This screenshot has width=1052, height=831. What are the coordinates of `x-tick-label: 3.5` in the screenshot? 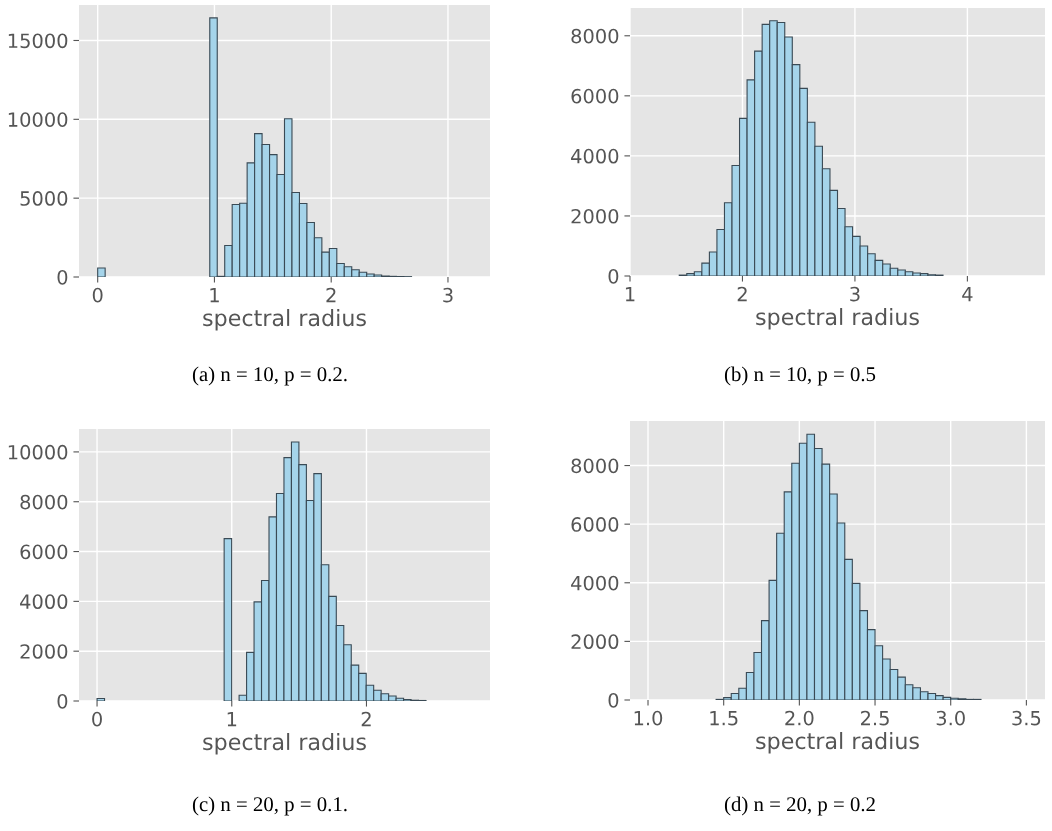 It's located at (1026, 718).